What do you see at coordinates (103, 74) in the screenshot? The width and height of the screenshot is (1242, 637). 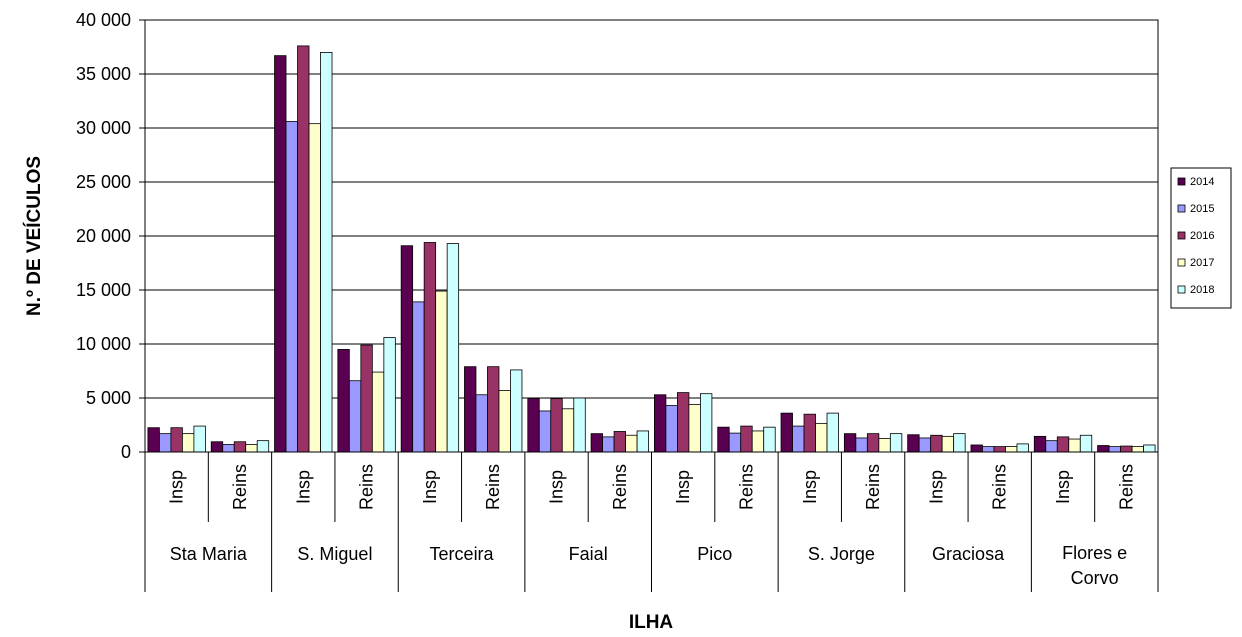 I see `y-tick-label: 35 000` at bounding box center [103, 74].